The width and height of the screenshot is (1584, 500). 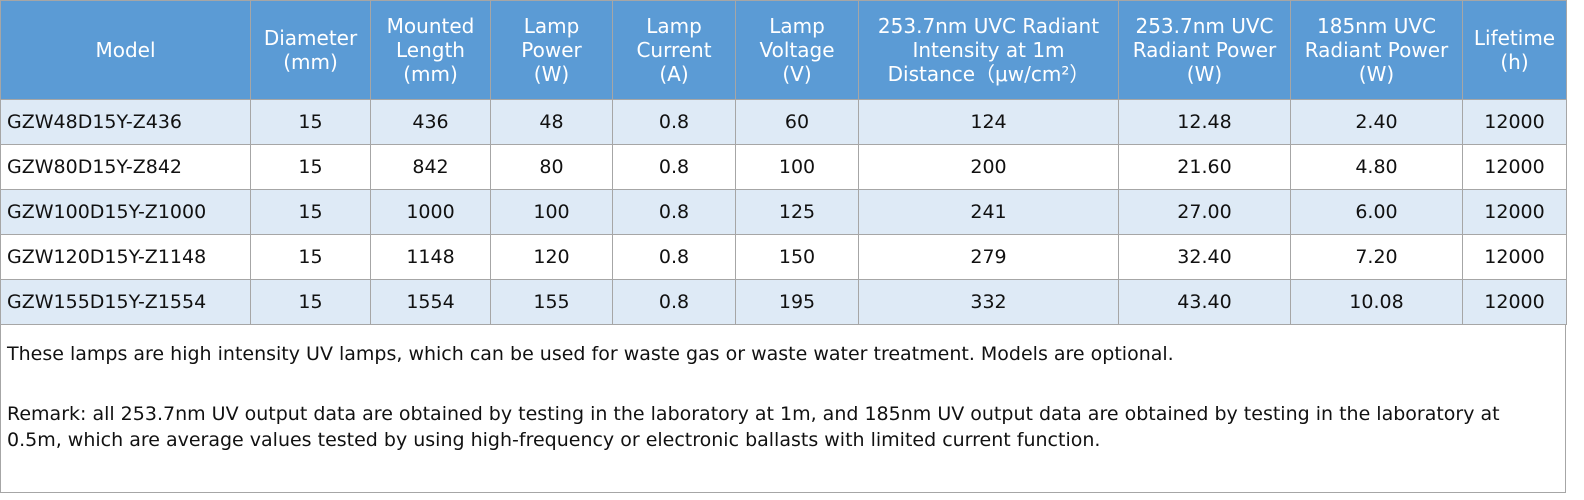 I want to click on data-cell: 195, so click(x=797, y=302).